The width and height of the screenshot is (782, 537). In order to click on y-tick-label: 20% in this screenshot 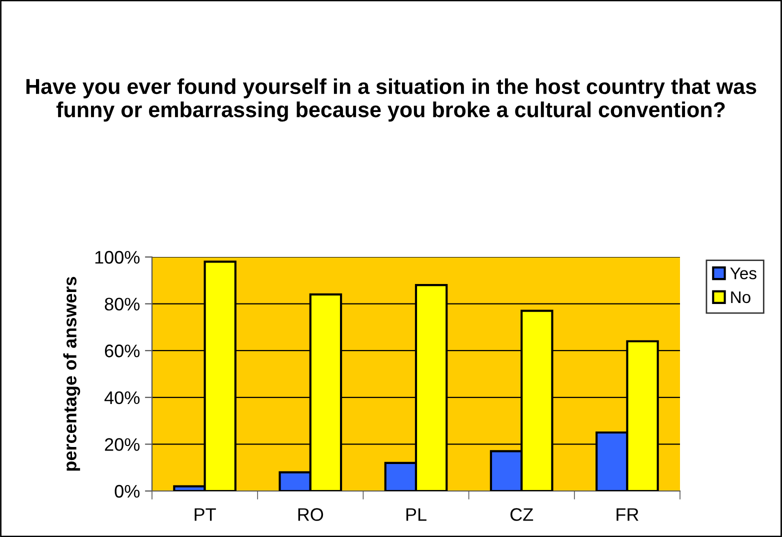, I will do `click(122, 444)`.